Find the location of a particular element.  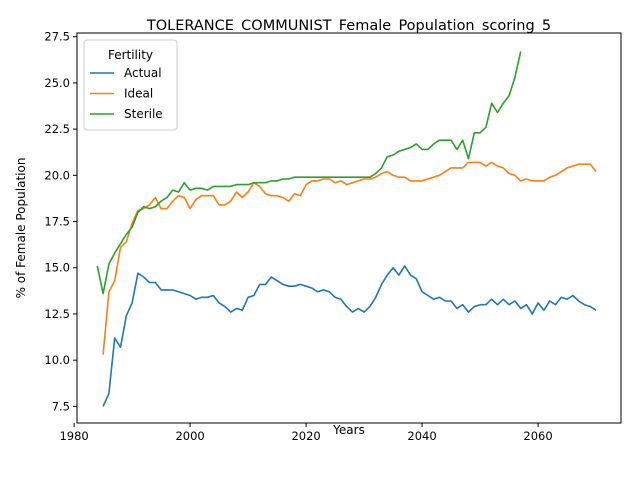

x-axis-label: Years is located at coordinates (348, 430).